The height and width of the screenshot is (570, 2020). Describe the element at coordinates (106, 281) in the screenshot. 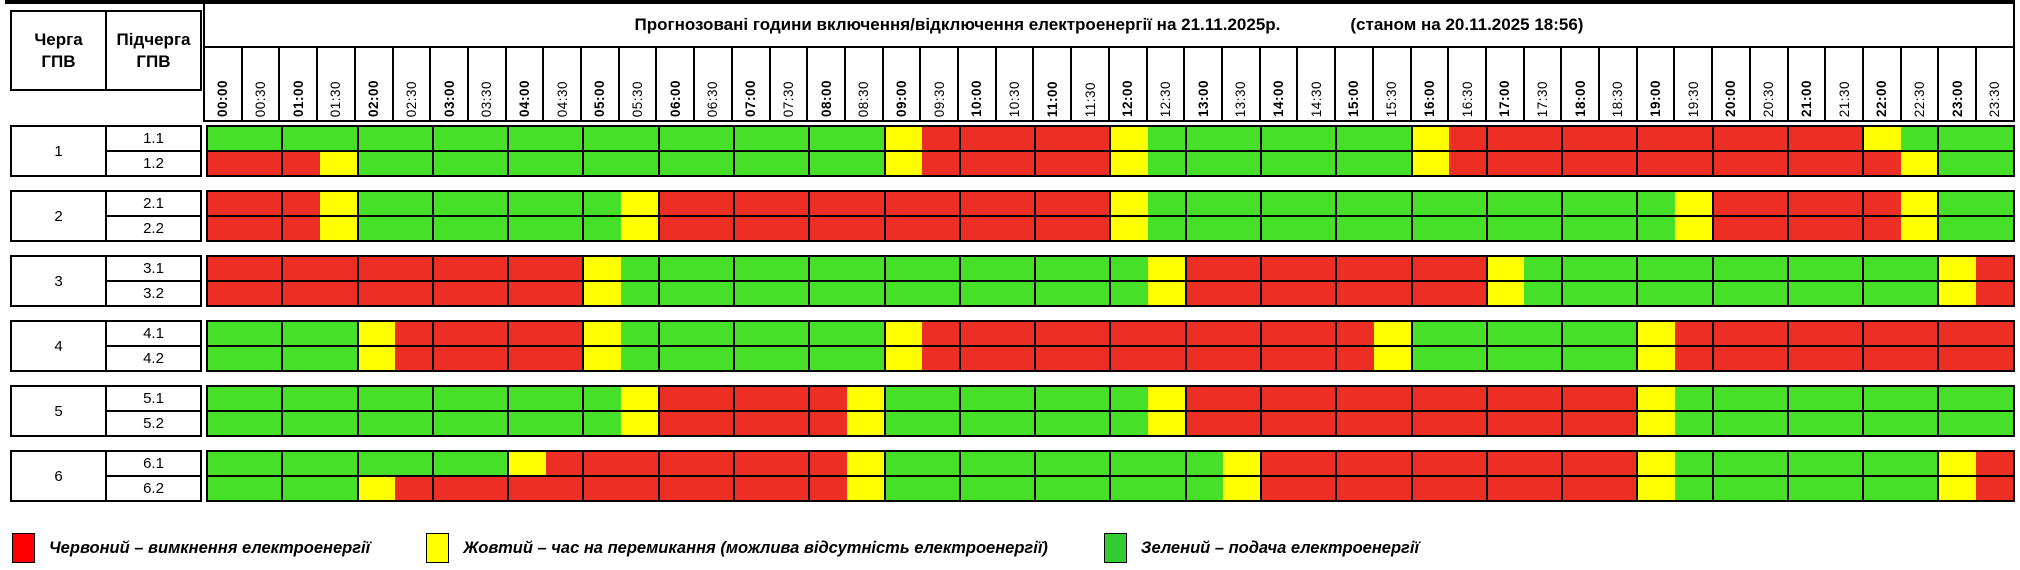

I see `group-header: 3 3.1 3.2` at that location.